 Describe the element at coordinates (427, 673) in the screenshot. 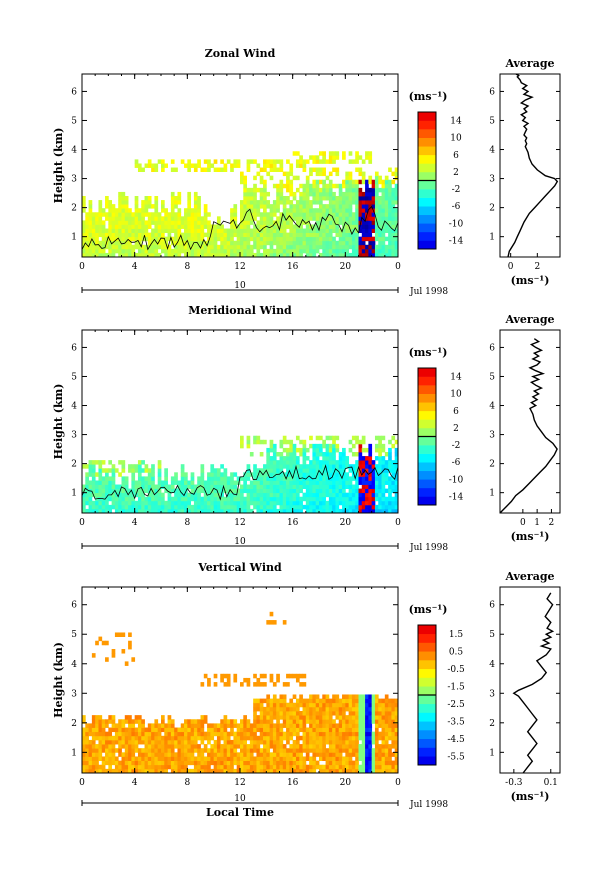

I see `colorbar-swatch` at that location.